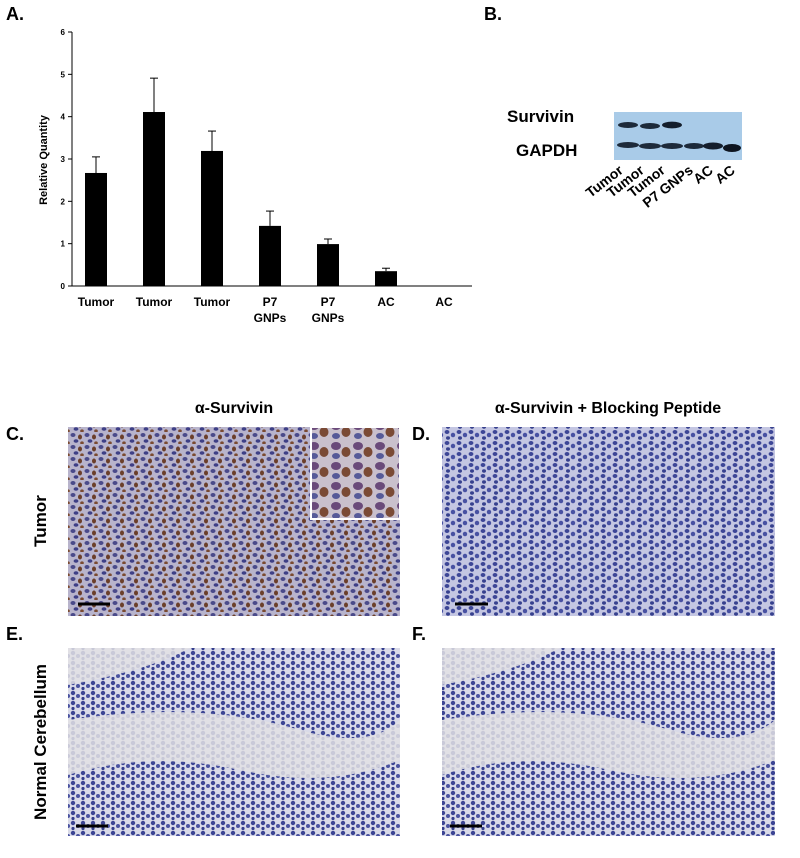 Image resolution: width=800 pixels, height=858 pixels. What do you see at coordinates (40, 742) in the screenshot?
I see `row-label: Normal Cerebellum` at bounding box center [40, 742].